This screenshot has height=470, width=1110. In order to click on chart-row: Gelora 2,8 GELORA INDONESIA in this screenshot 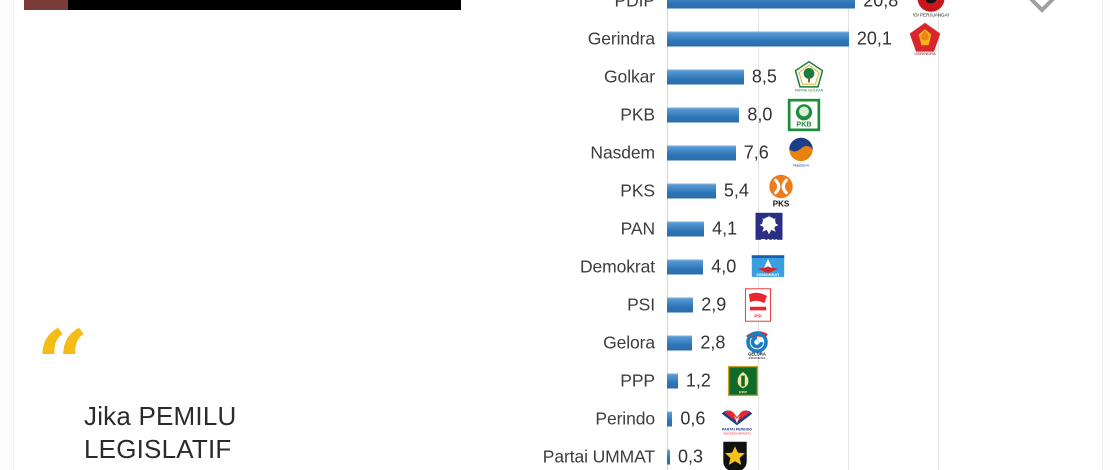, I will do `click(755, 343)`.